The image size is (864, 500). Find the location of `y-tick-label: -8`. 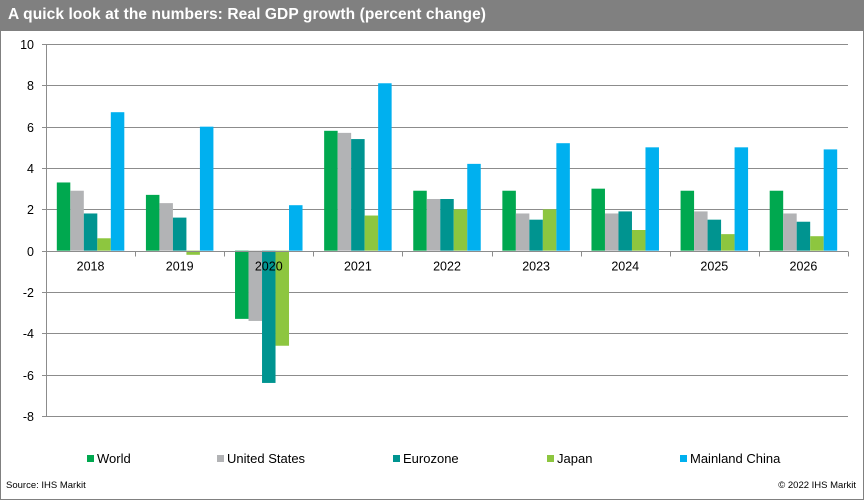

y-tick-label: -8 is located at coordinates (28, 417).